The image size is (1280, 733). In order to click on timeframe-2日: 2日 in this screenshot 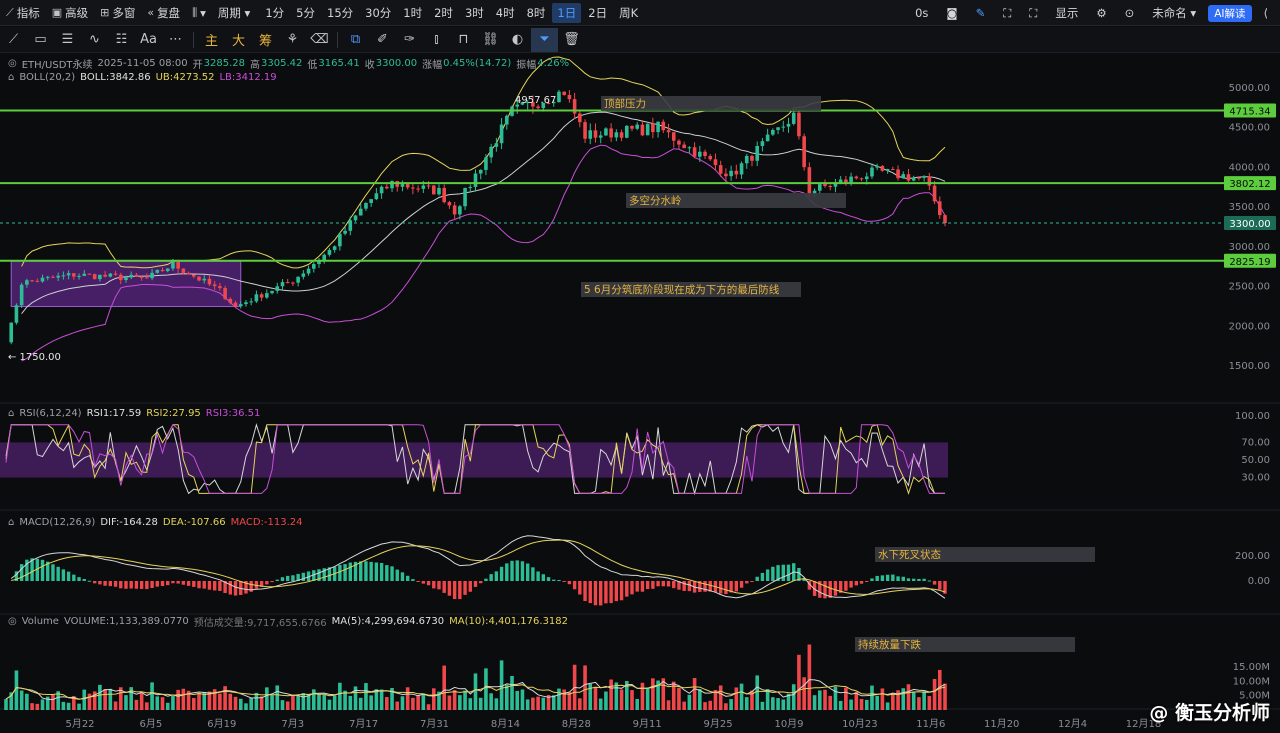, I will do `click(598, 12)`.